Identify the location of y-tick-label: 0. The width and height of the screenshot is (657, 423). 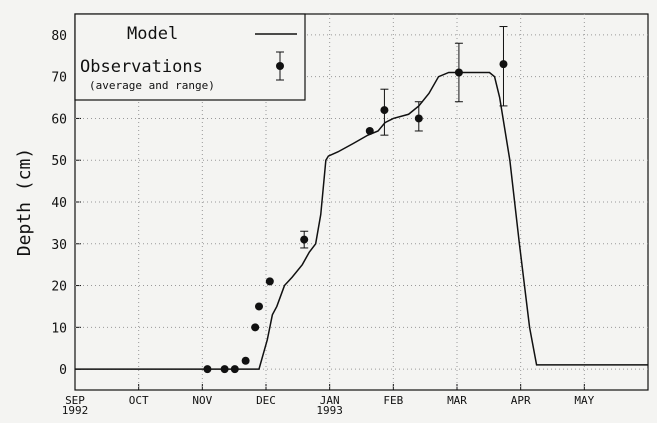
(63, 370).